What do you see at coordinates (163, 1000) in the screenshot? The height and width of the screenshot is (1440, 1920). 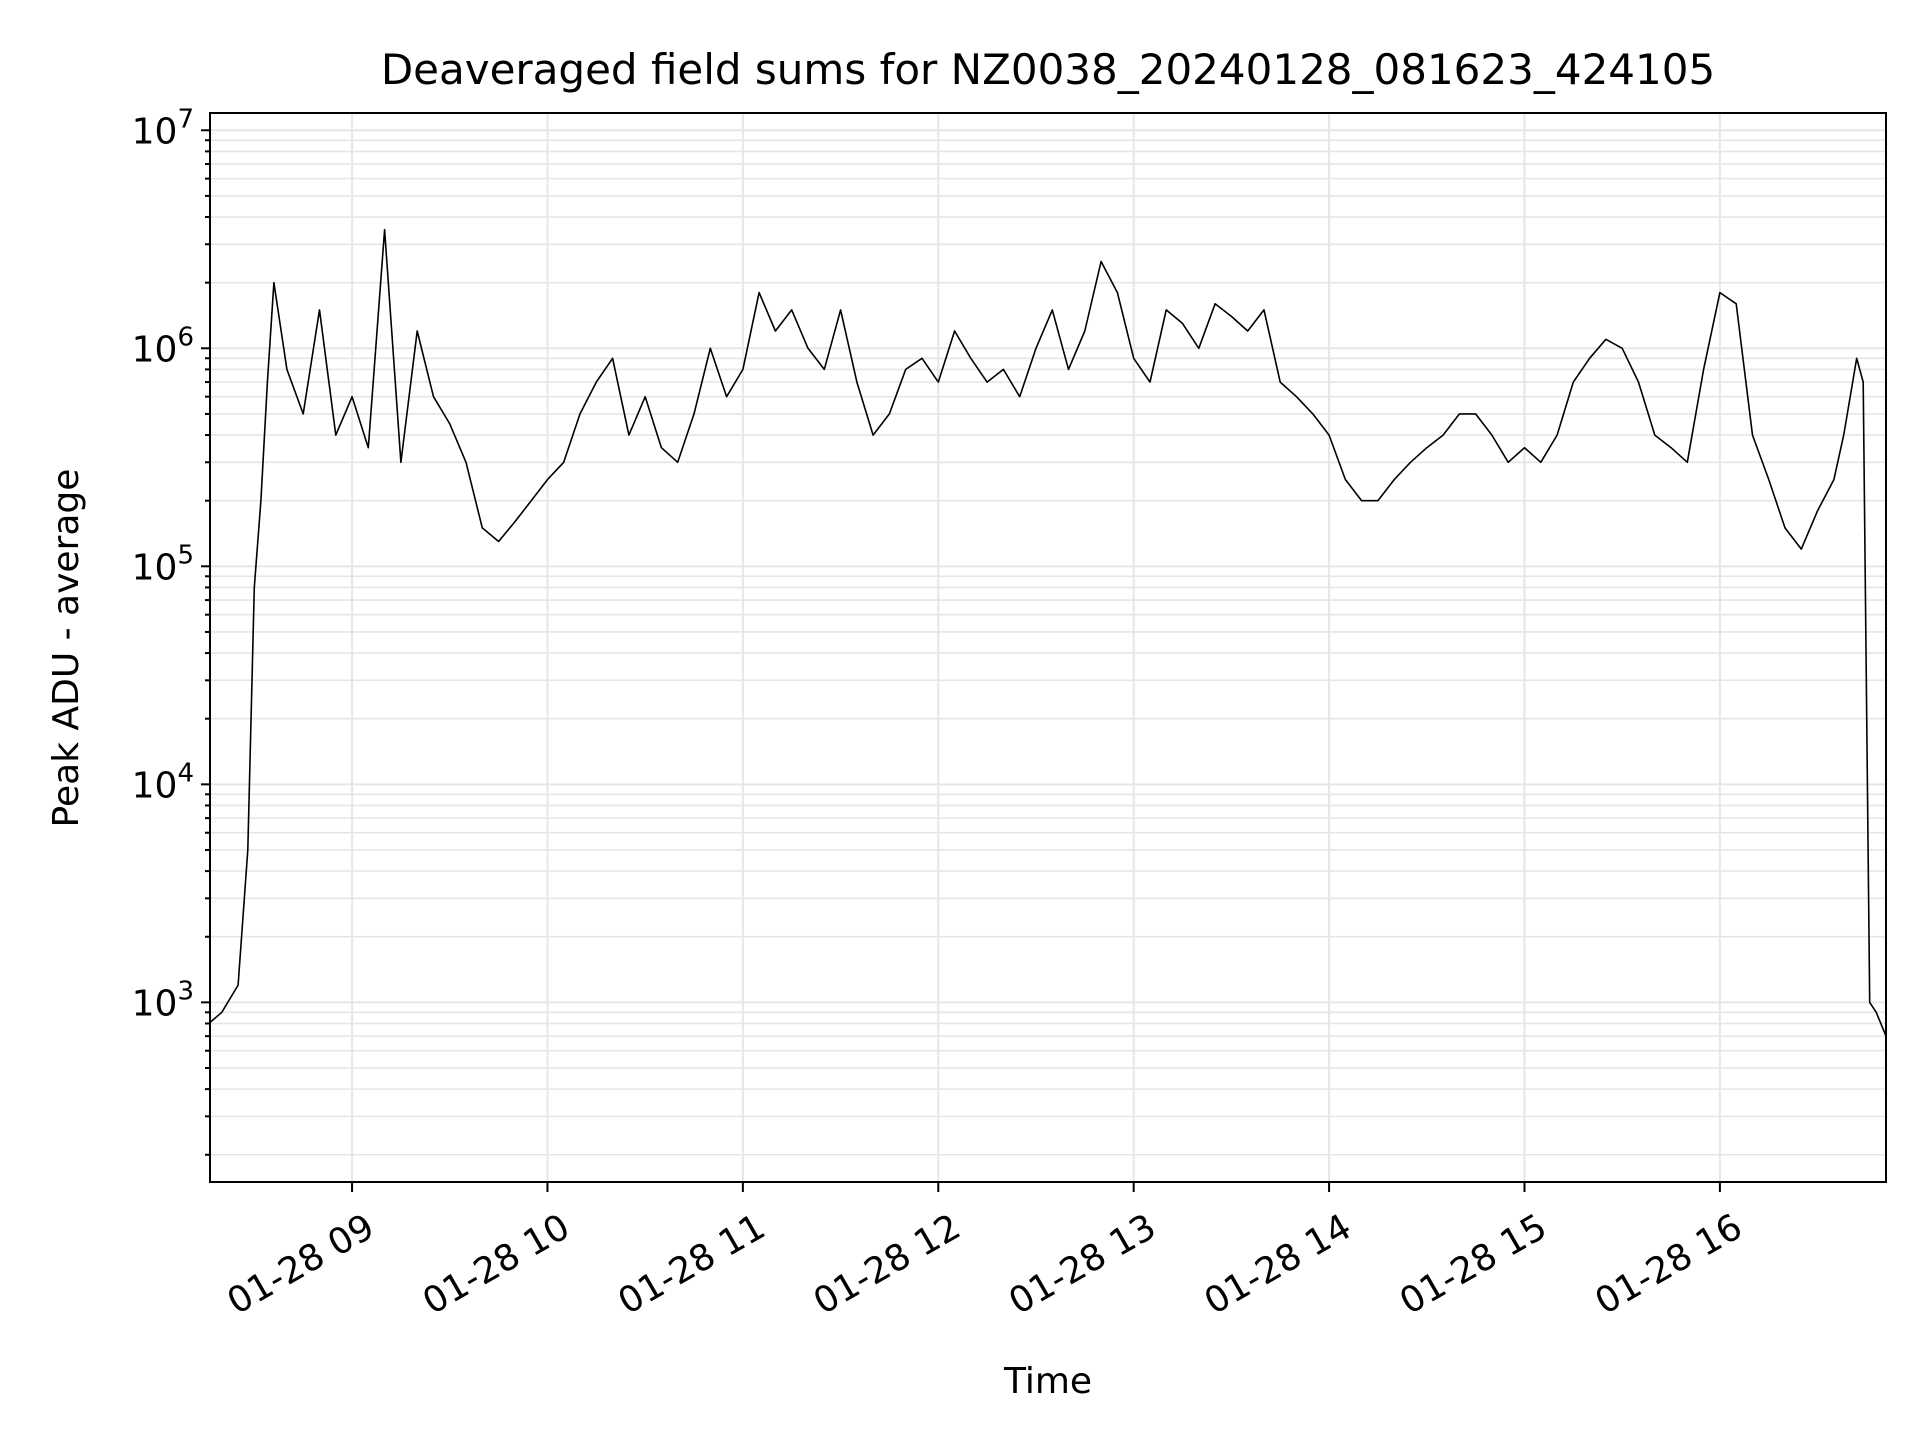 I see `y-tick-label: 10³` at bounding box center [163, 1000].